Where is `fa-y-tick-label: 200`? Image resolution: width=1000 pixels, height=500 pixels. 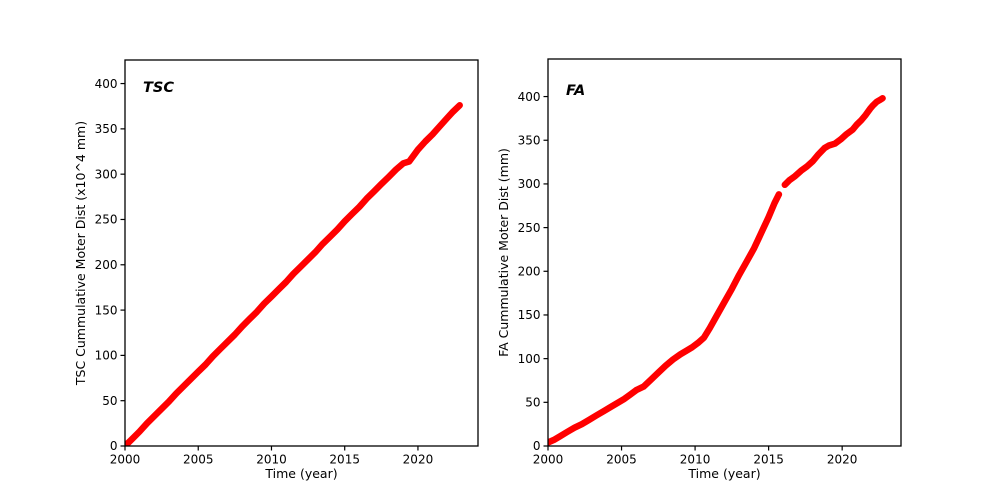 fa-y-tick-label: 200 is located at coordinates (529, 271).